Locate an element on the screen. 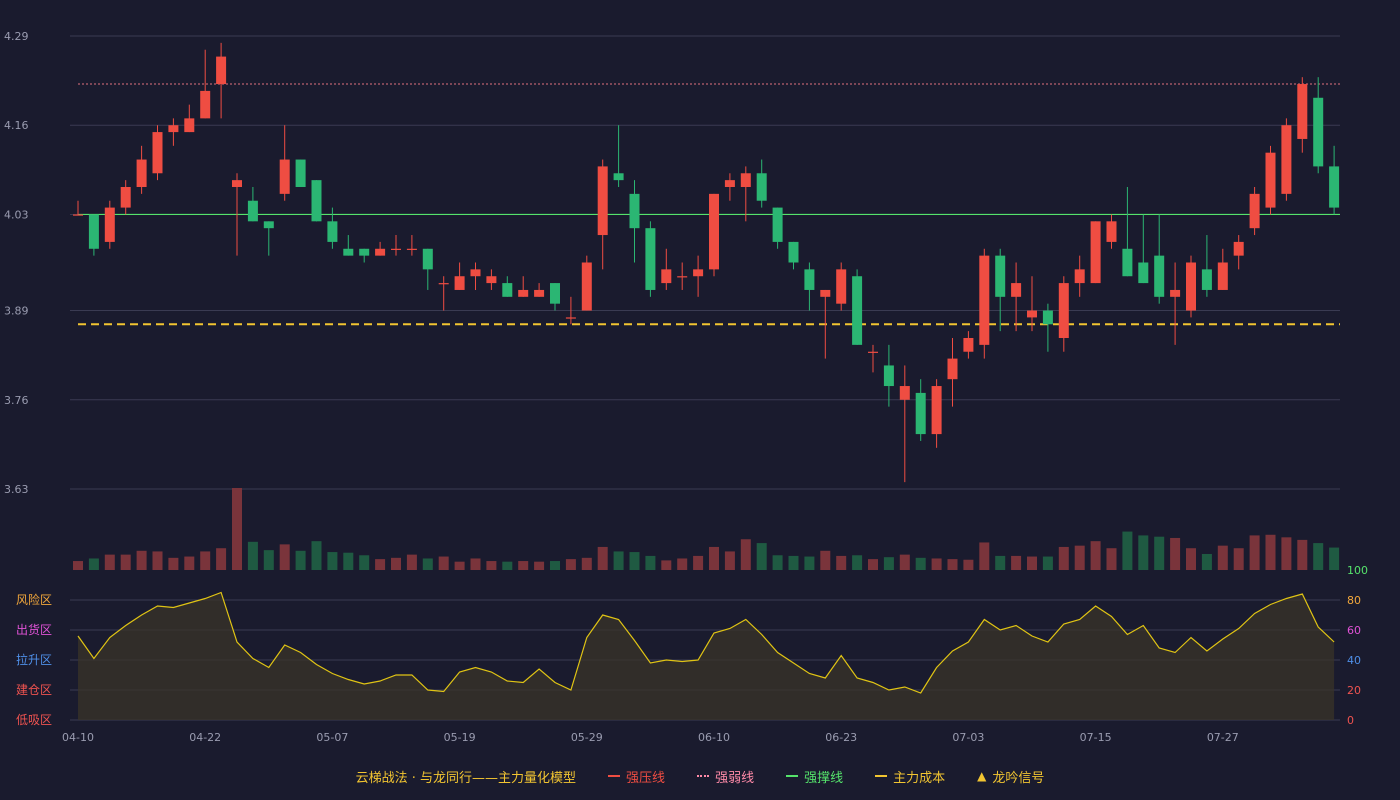  legend-strong-resistance: 强压线 is located at coordinates (636, 776).